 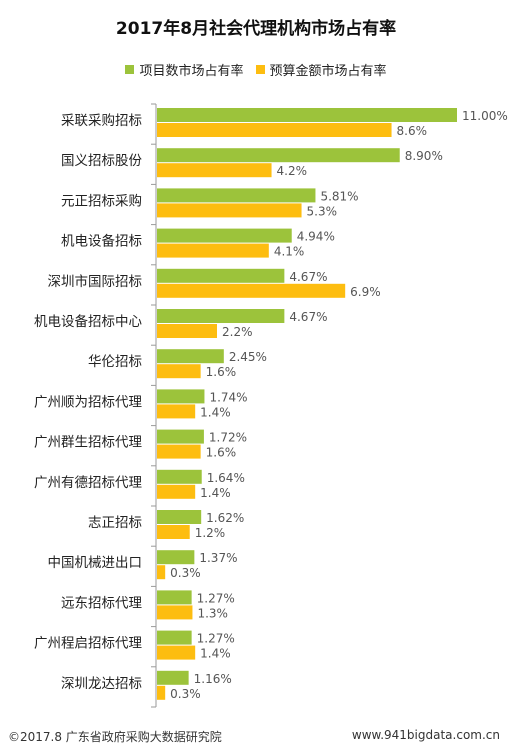 I want to click on legend-swatch-budget-amount, so click(x=260, y=69).